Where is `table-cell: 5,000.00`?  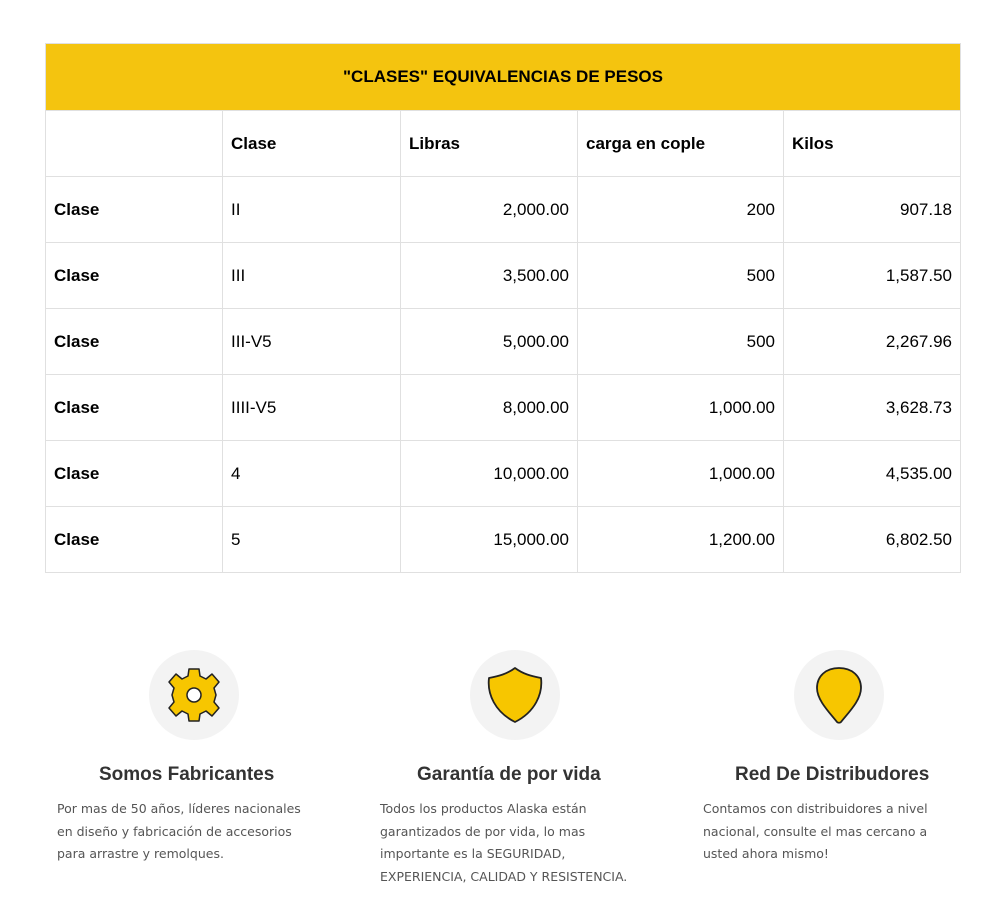 table-cell: 5,000.00 is located at coordinates (489, 341).